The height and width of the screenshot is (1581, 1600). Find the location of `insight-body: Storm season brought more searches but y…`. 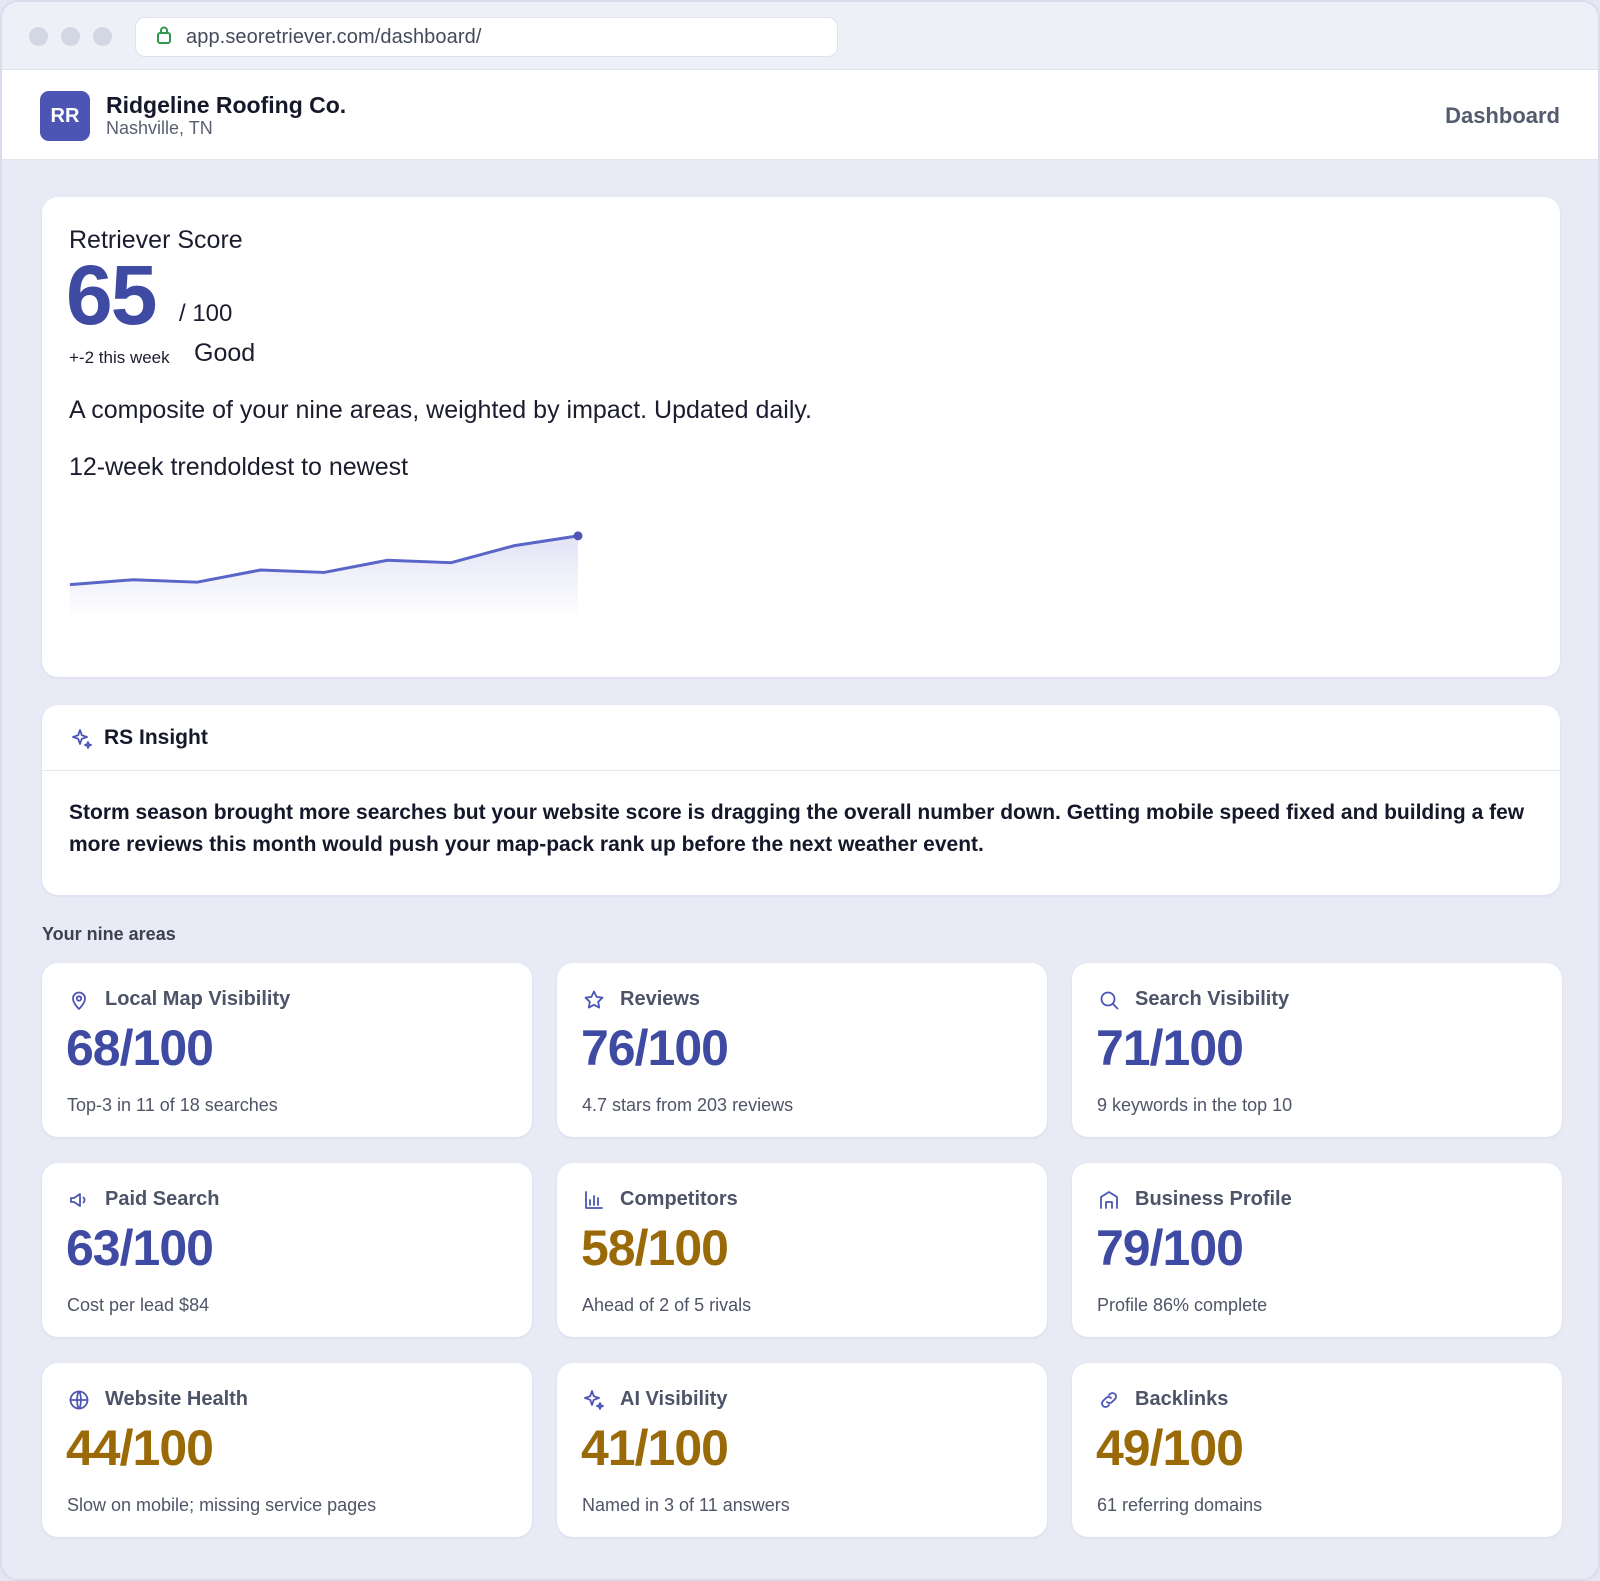

insight-body: Storm season brought more searches but y… is located at coordinates (797, 828).